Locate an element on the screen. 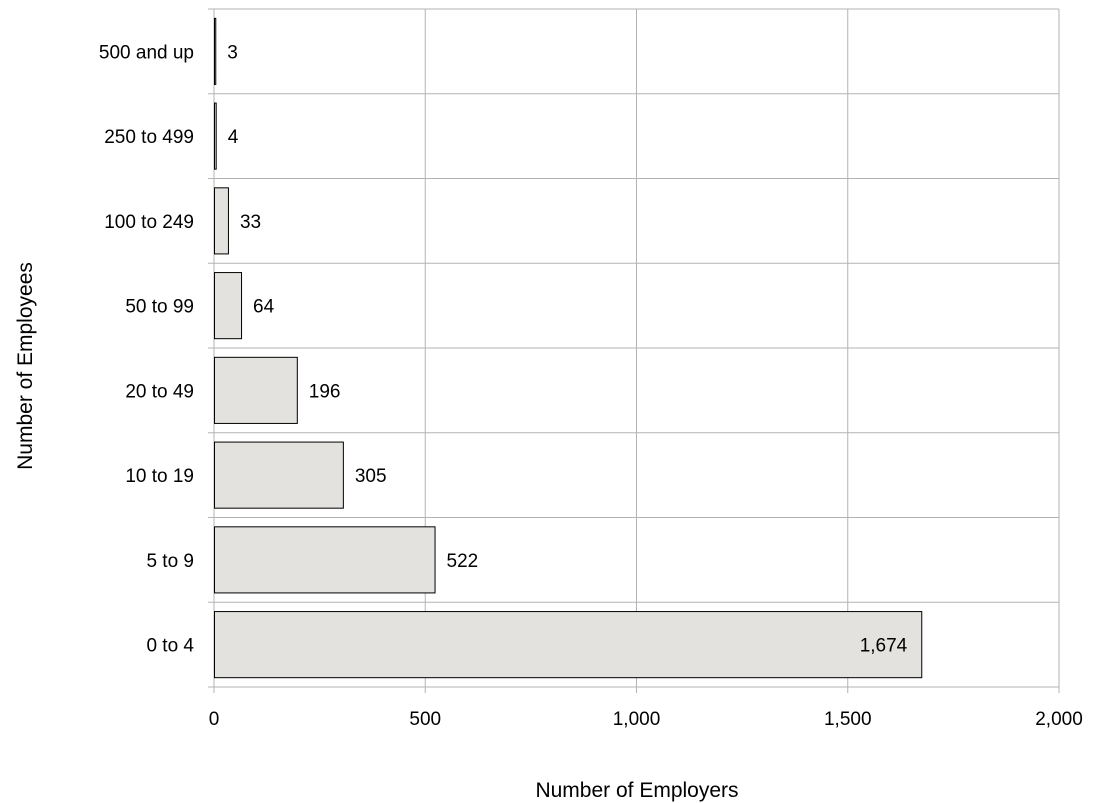 The height and width of the screenshot is (803, 1107). x-tick-labels: 0 500 1,000 1,500 2,000 is located at coordinates (646, 719).